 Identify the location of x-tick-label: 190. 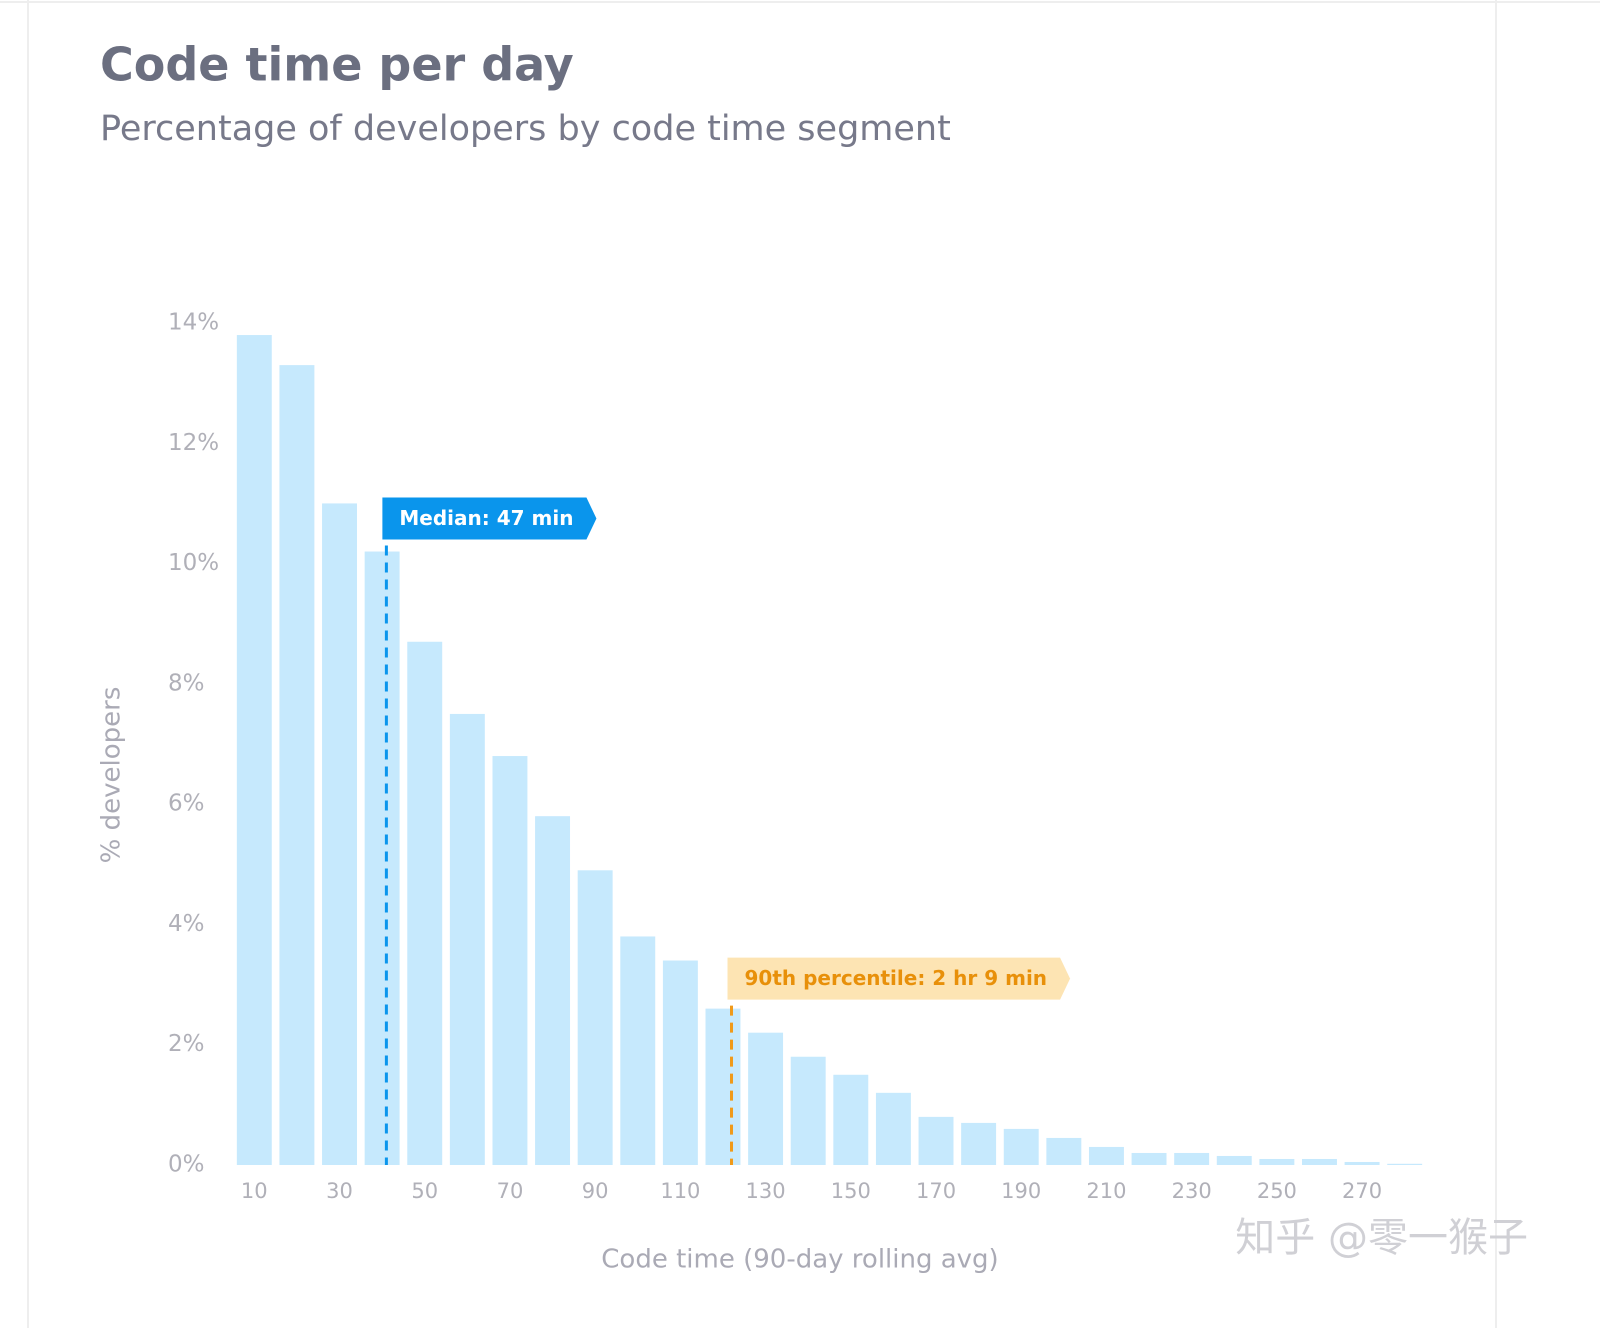
(1021, 1191).